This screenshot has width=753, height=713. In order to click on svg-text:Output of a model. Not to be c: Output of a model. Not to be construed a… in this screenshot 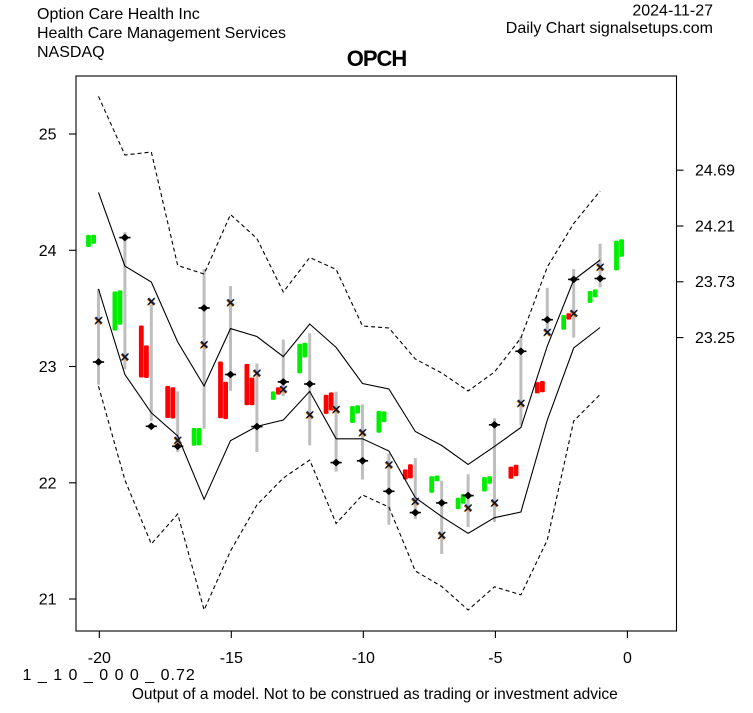, I will do `click(375, 694)`.